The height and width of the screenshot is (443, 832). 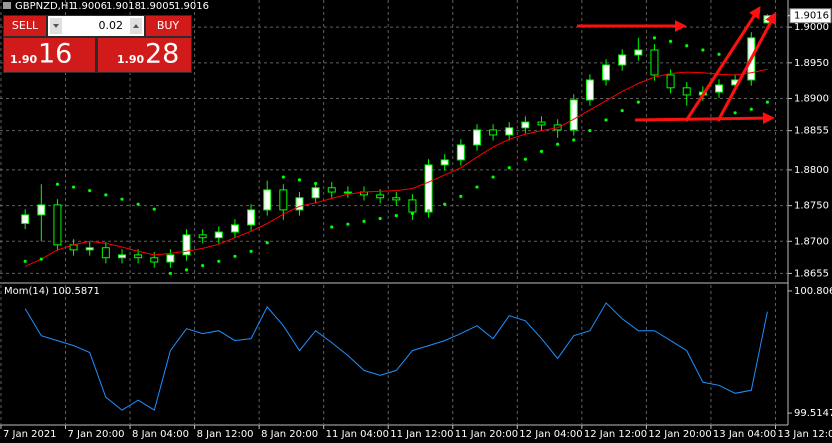 I want to click on buy-price-pips: 28, so click(x=162, y=54).